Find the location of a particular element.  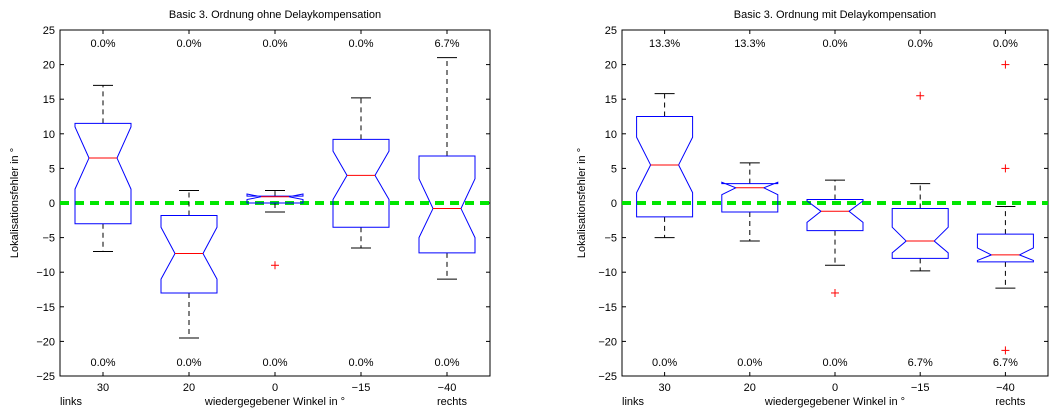

chart-title: Basic 3. Ordnung ohne Delaykompensation is located at coordinates (275, 15).